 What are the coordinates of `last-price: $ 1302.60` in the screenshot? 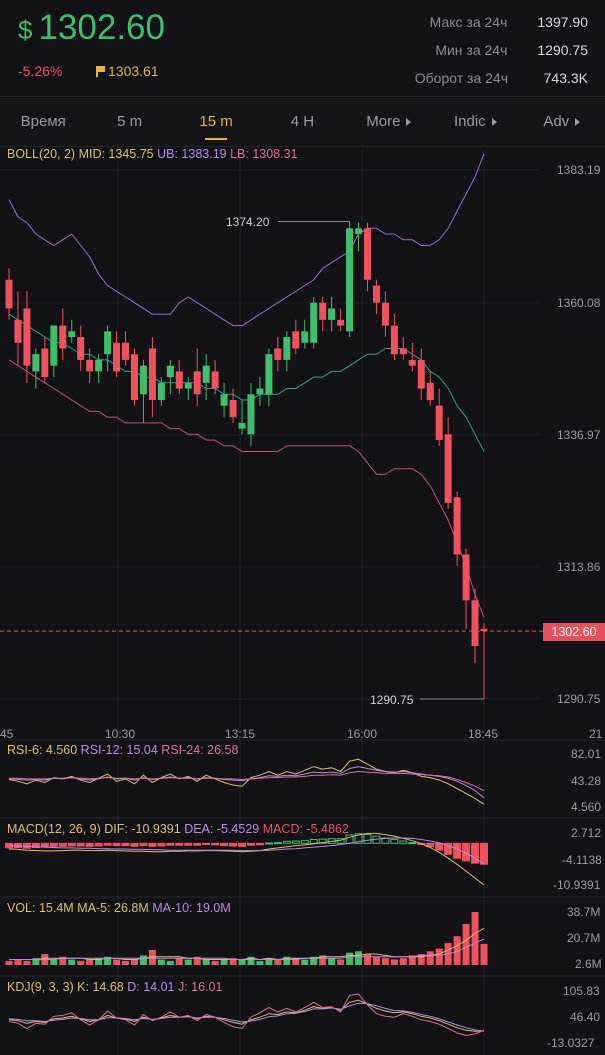 It's located at (91, 28).